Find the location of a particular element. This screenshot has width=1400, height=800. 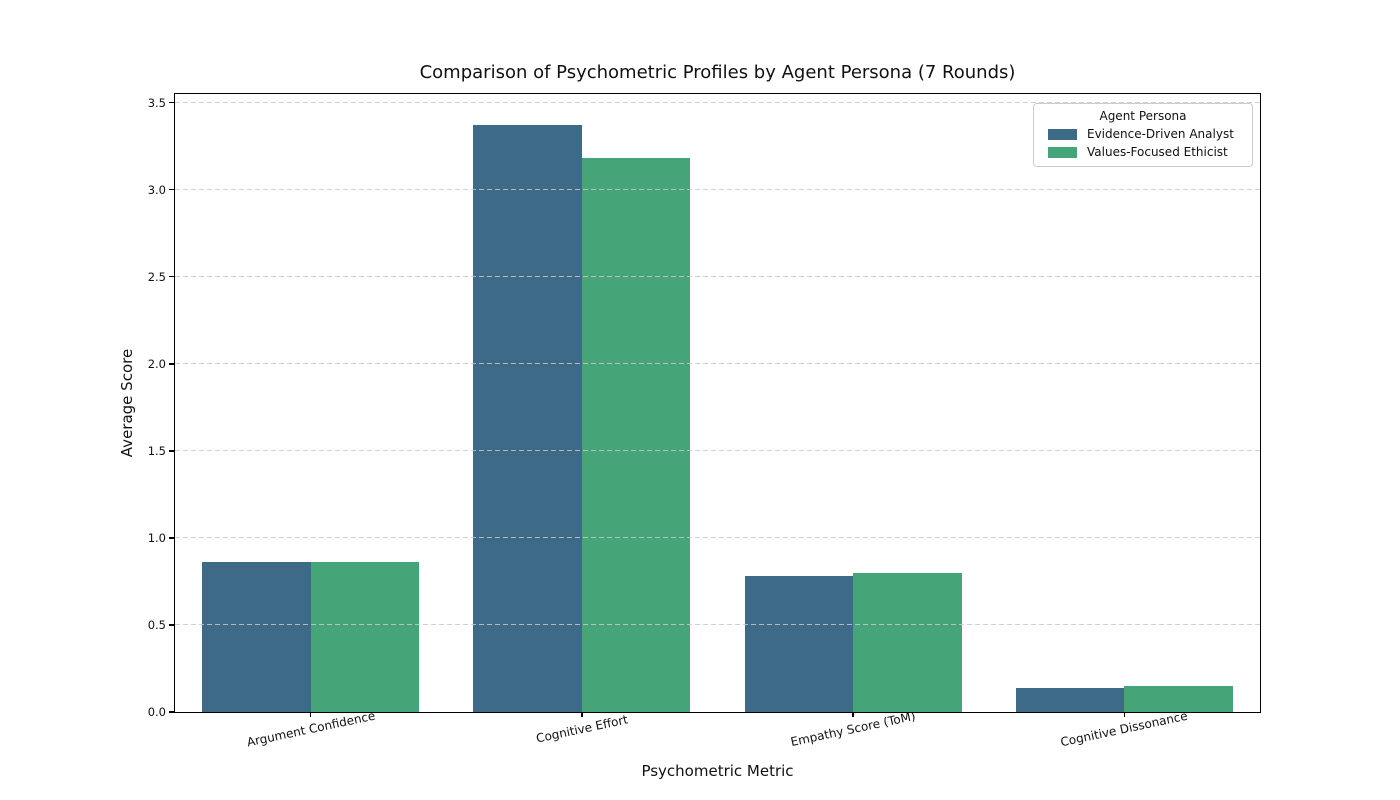

y-tick-label: 0.0 is located at coordinates (156, 712).